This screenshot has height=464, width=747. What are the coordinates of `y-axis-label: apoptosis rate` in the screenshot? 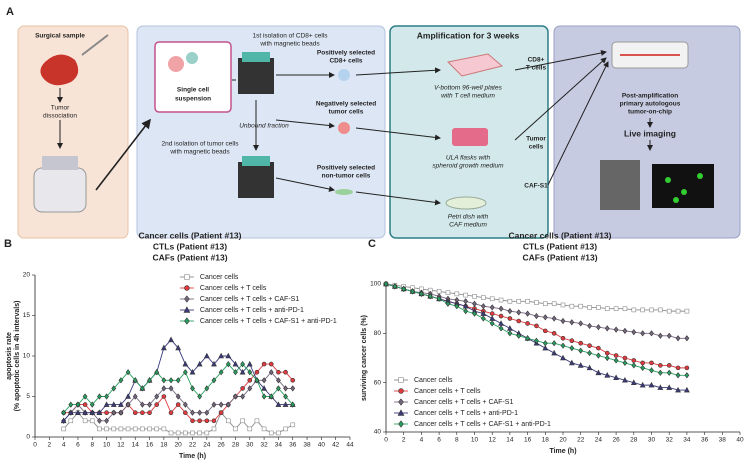 It's located at (9, 356).